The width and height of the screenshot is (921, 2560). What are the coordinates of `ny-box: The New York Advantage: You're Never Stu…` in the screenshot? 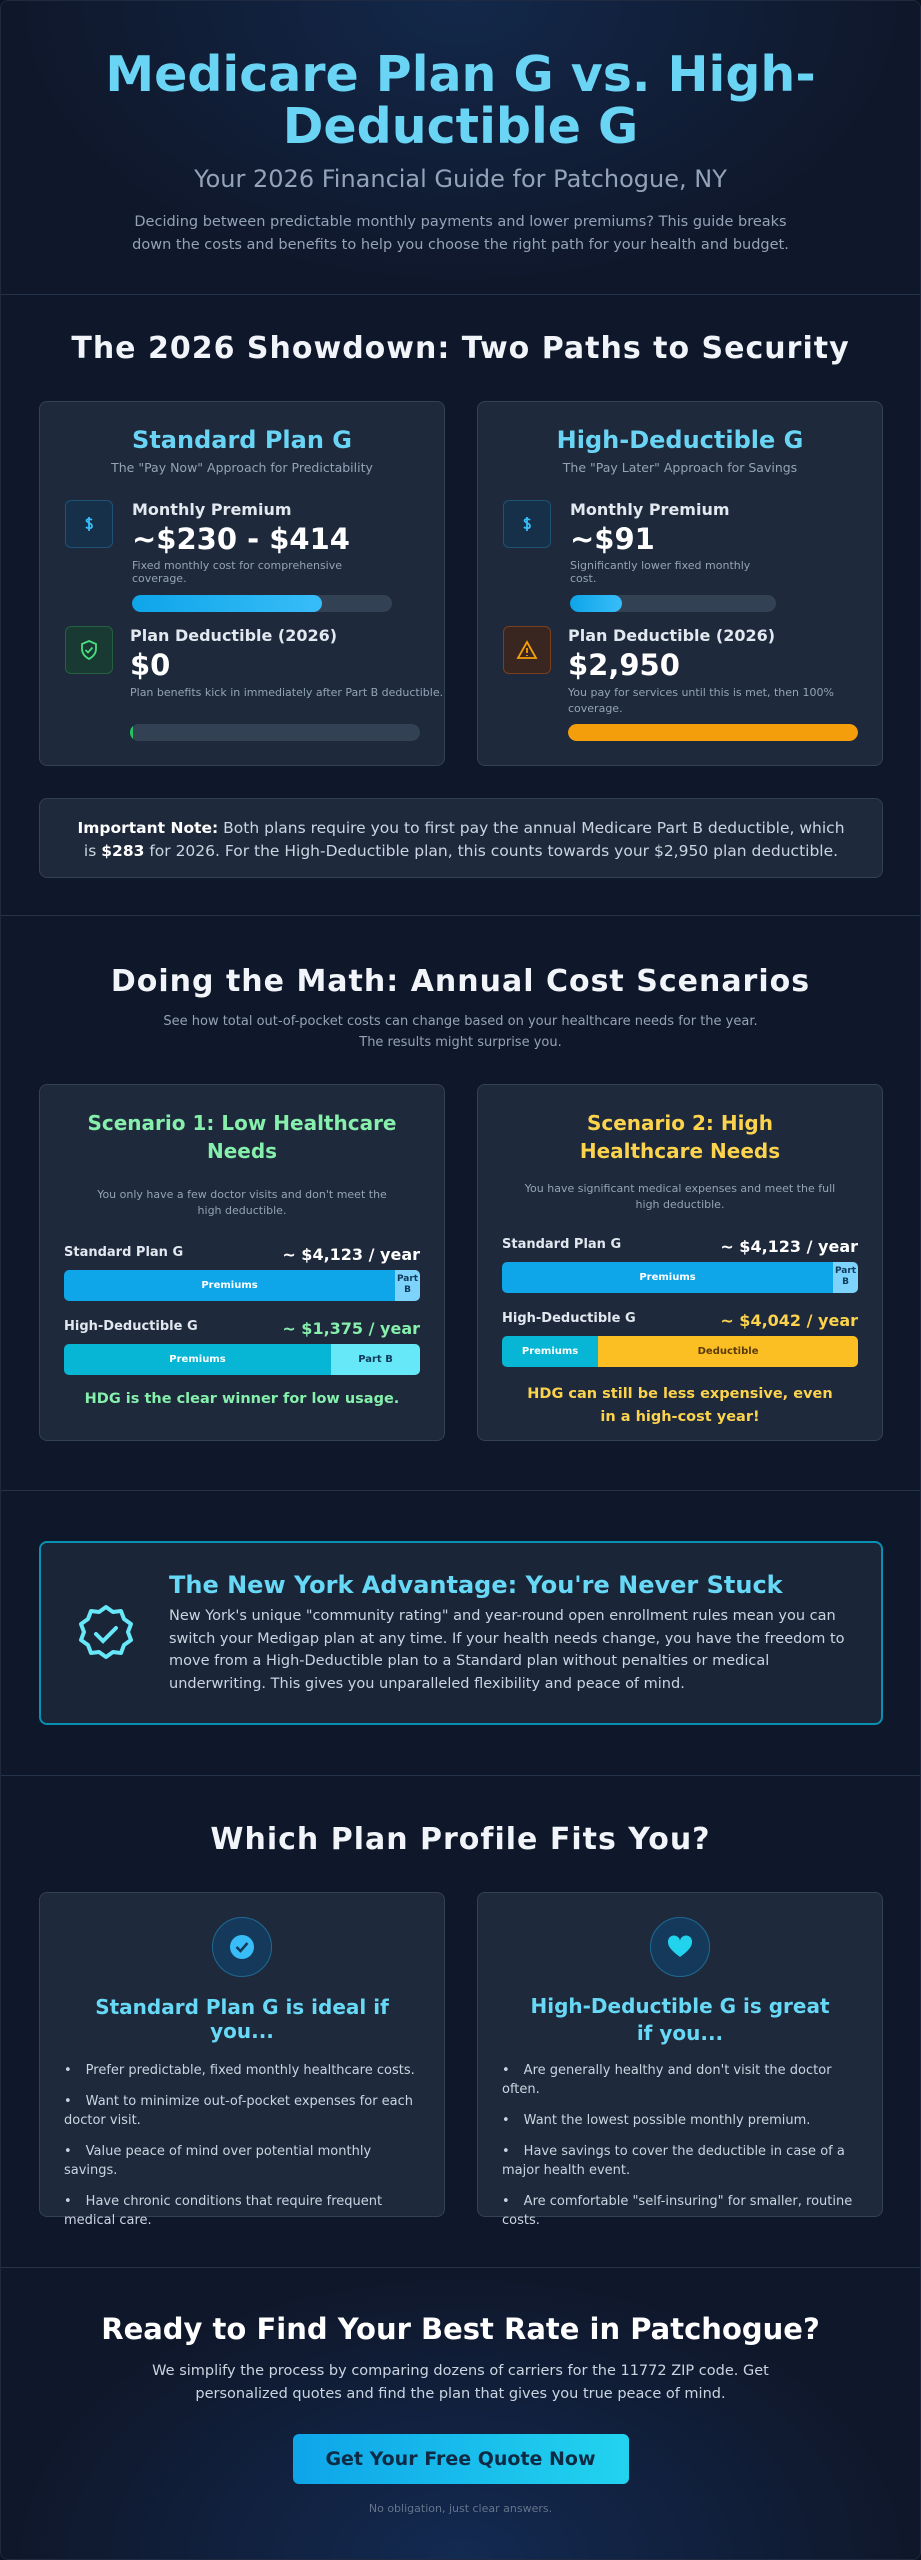 It's located at (461, 1633).